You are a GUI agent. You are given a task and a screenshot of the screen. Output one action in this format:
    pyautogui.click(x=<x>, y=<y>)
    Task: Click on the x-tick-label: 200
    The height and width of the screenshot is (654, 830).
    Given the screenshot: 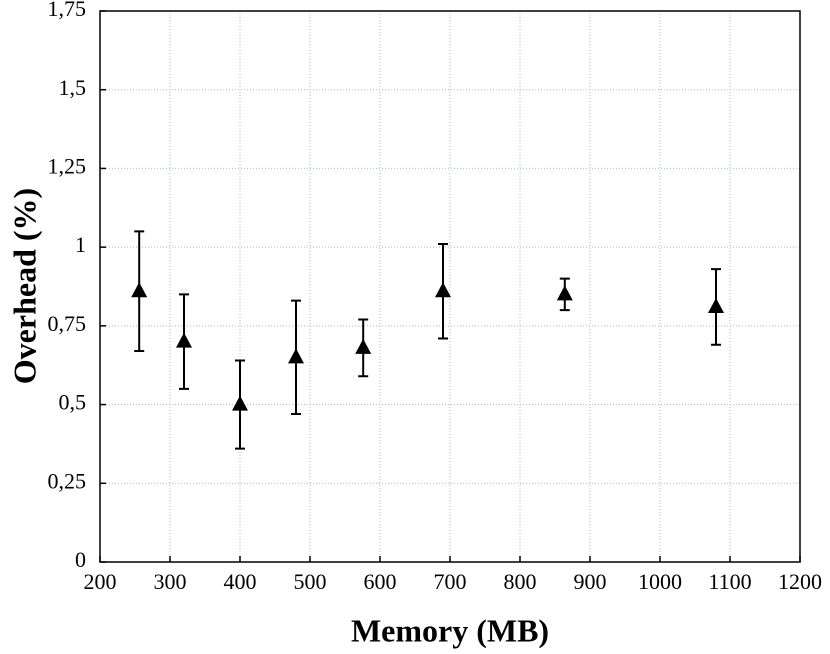 What is the action you would take?
    pyautogui.click(x=100, y=581)
    